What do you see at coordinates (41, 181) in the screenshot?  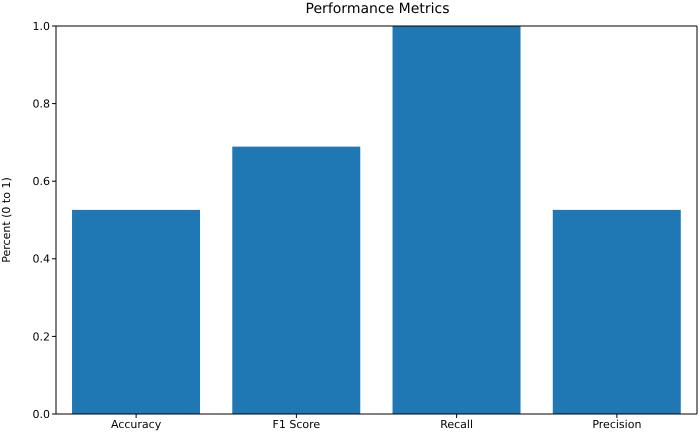 I see `y-tick-label: 0.6` at bounding box center [41, 181].